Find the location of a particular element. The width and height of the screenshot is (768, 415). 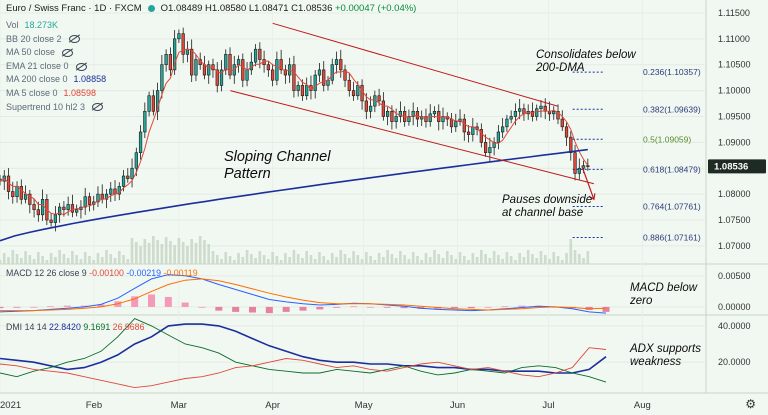

legend-label: MA 5 close 0 is located at coordinates (32, 92).